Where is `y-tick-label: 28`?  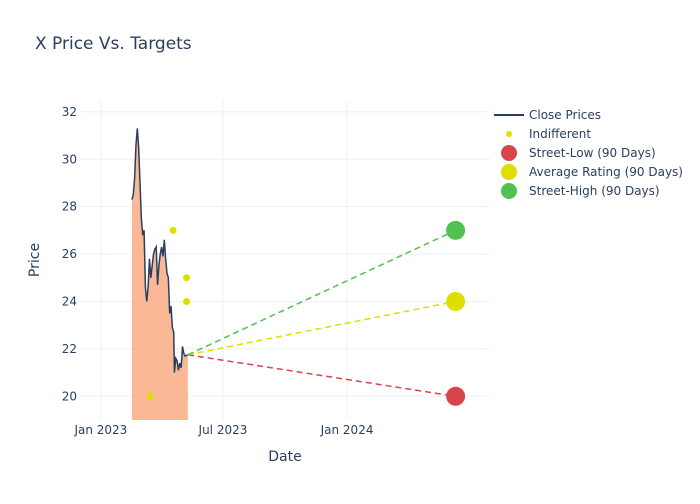
y-tick-label: 28 is located at coordinates (69, 207).